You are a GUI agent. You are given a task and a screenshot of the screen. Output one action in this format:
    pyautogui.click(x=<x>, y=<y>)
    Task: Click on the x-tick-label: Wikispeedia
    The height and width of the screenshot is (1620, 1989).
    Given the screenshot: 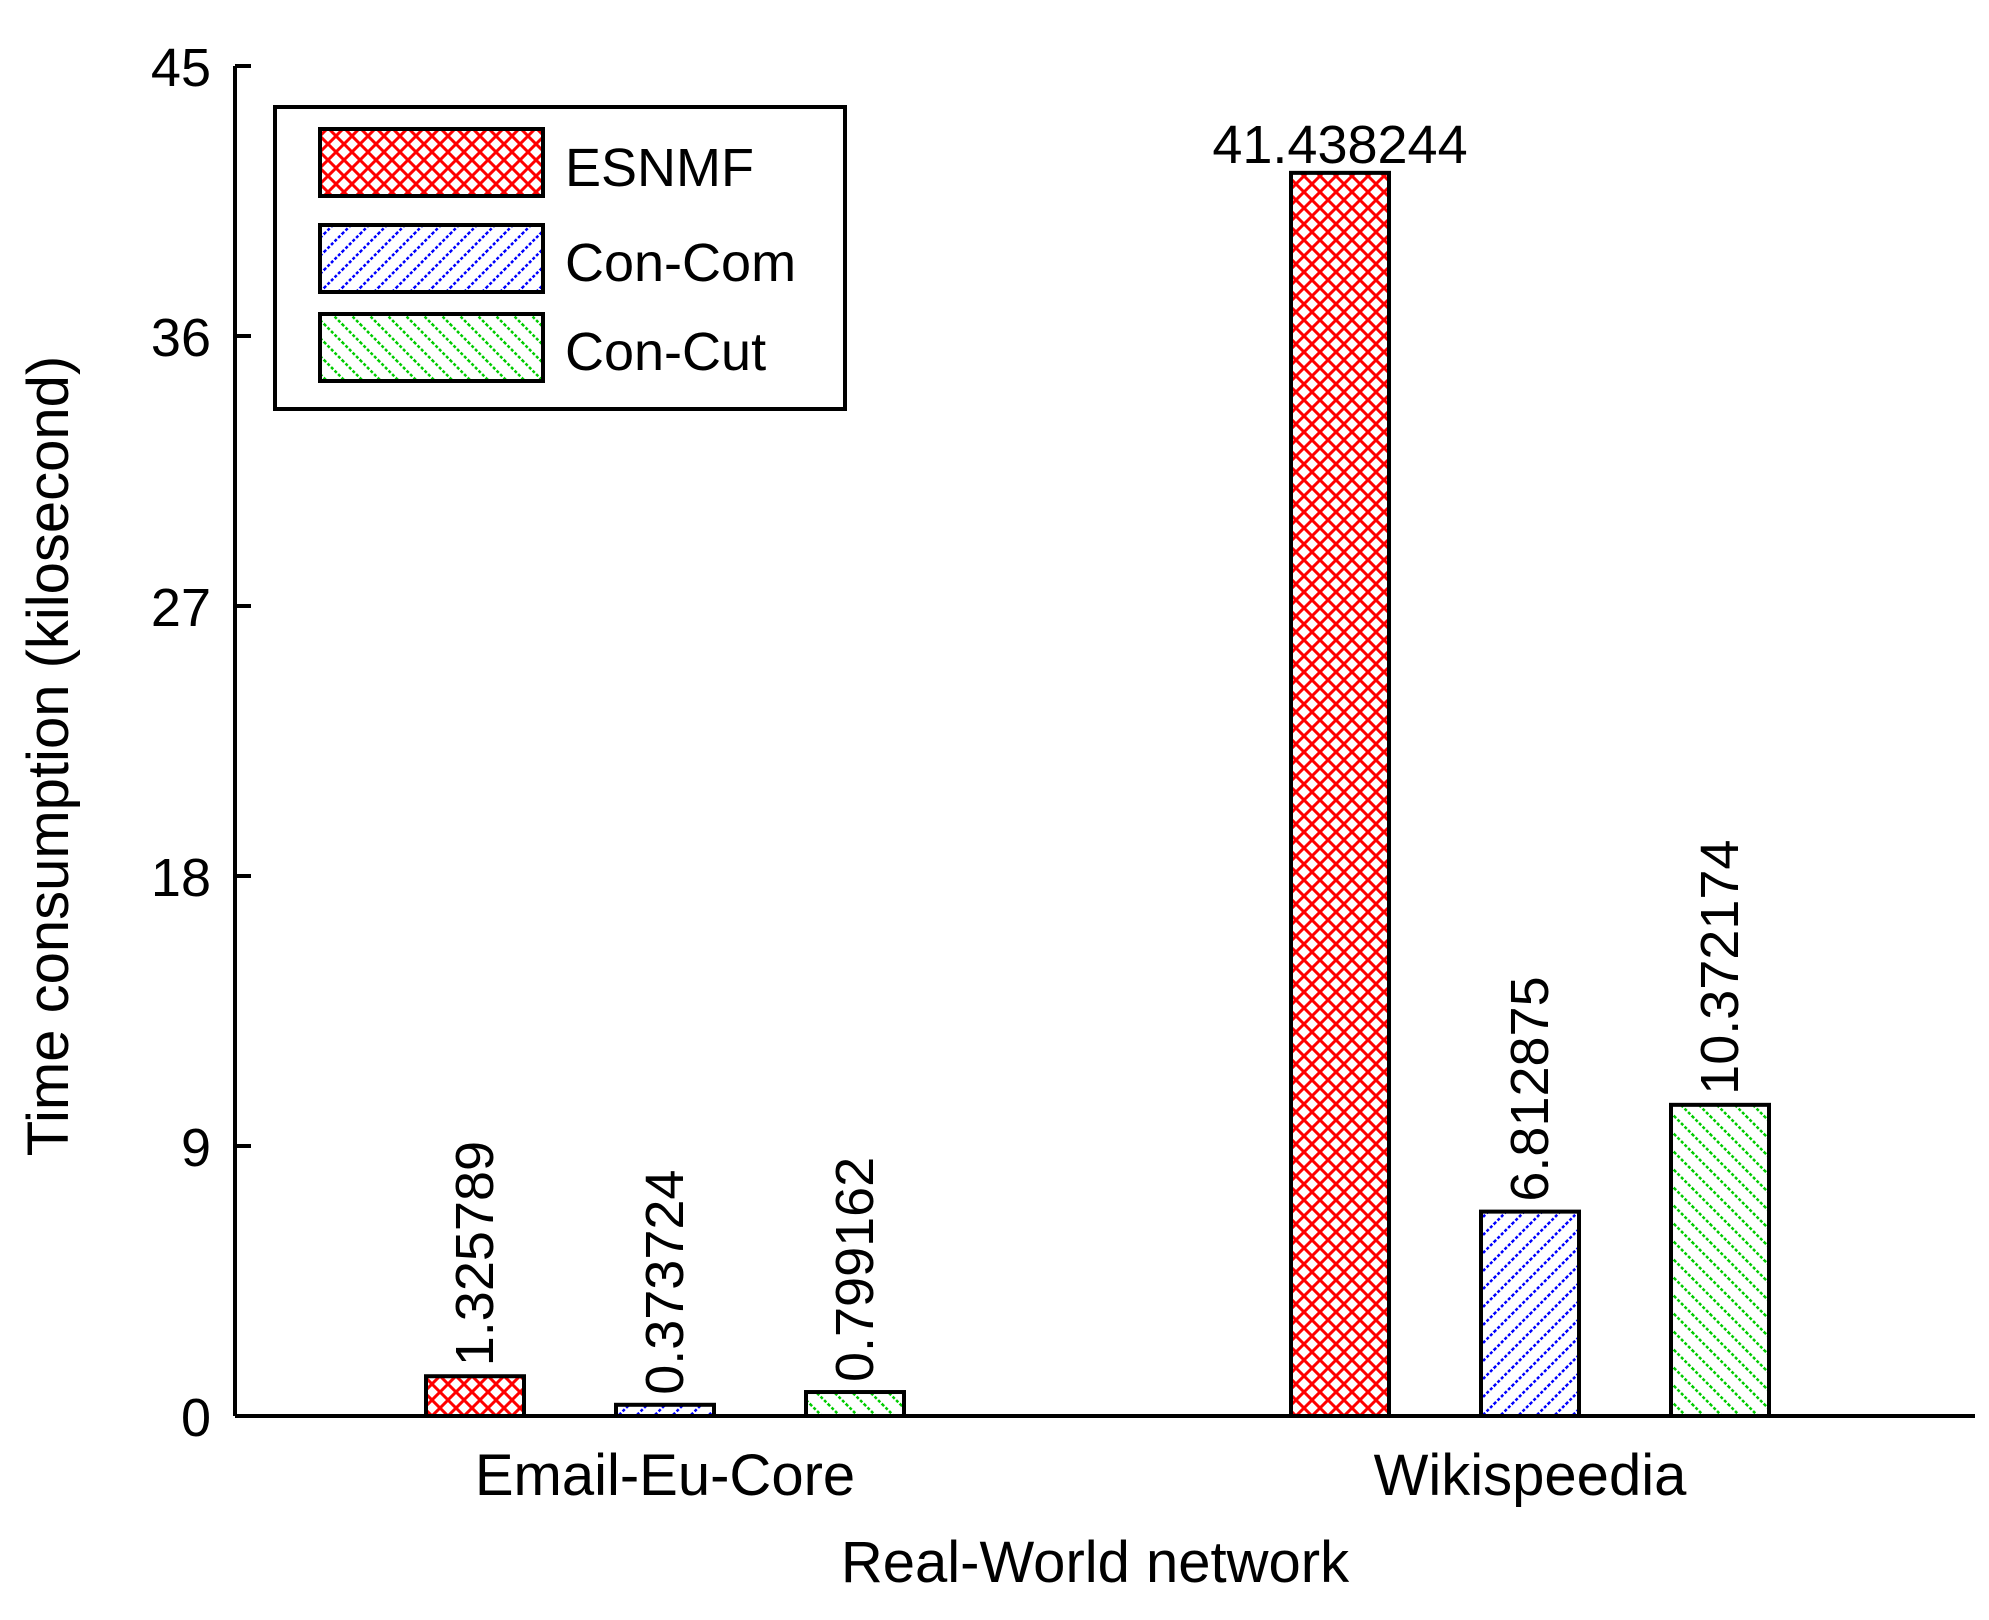 What is the action you would take?
    pyautogui.click(x=1530, y=1475)
    